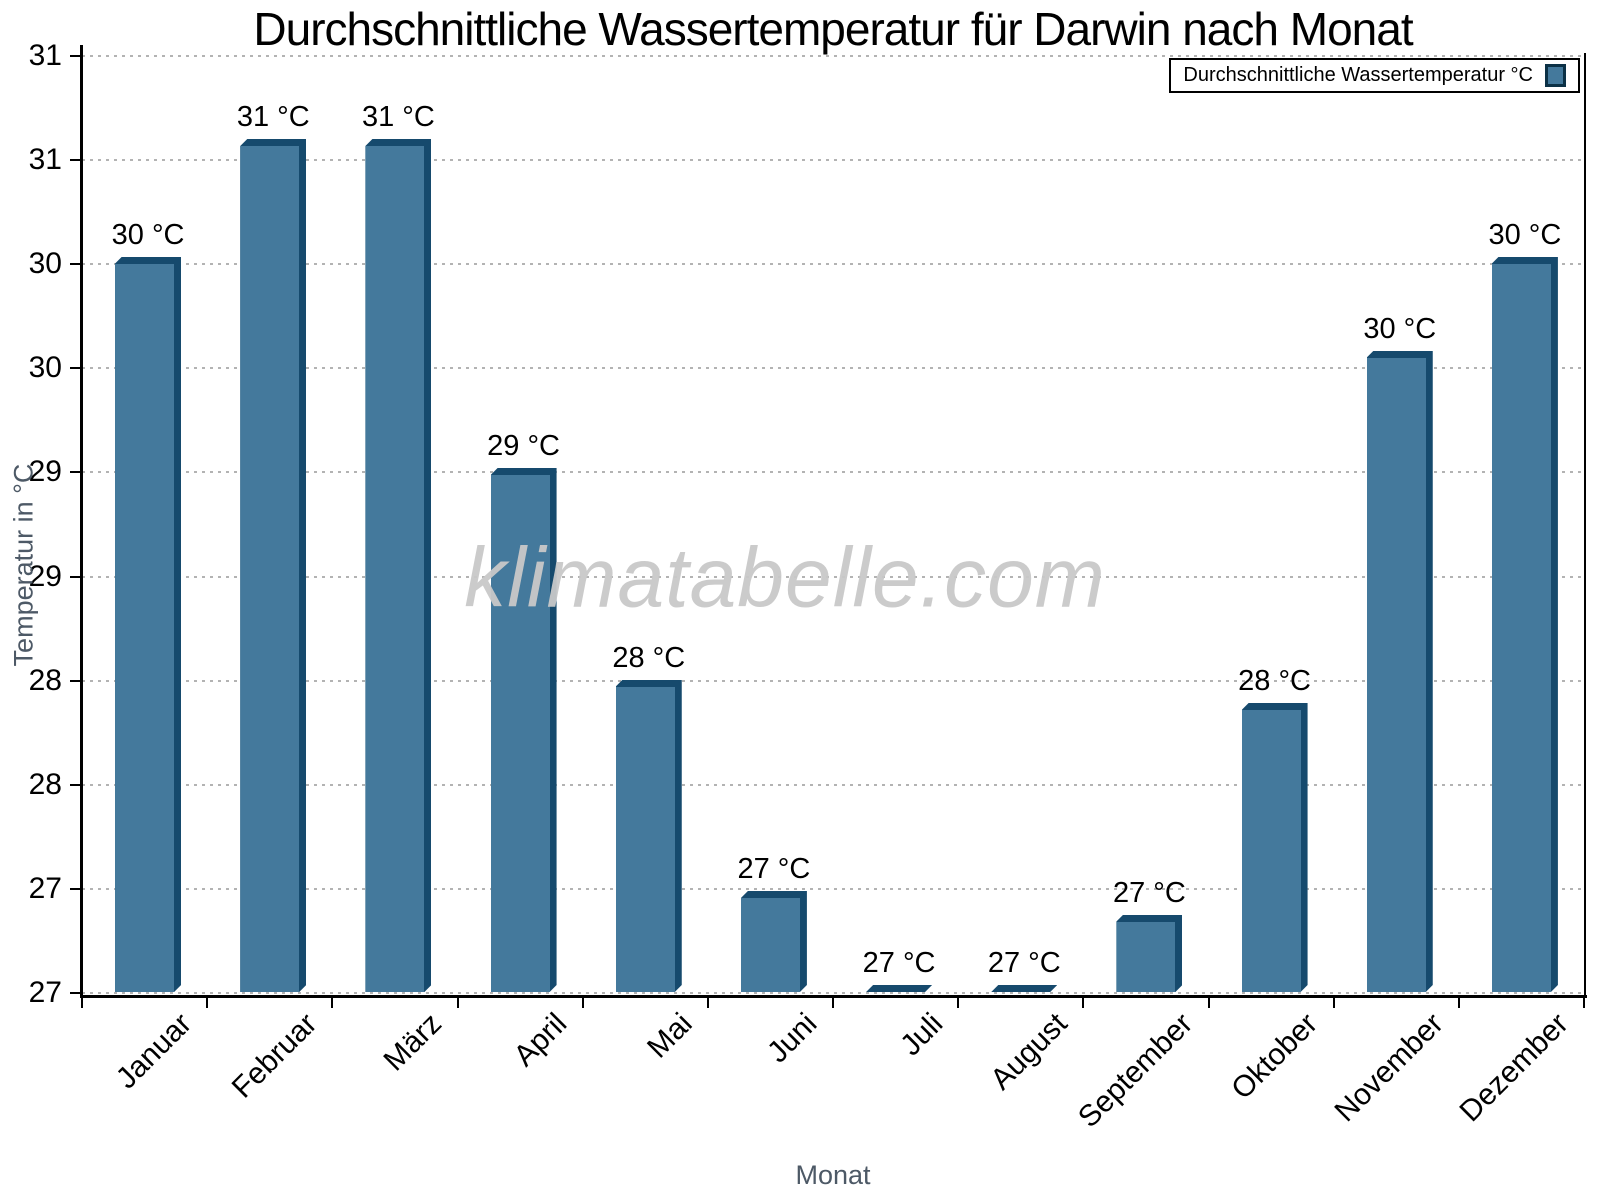 This screenshot has height=1200, width=1600. What do you see at coordinates (1358, 75) in the screenshot?
I see `legend-label: Durchschnittliche Wassertemperatur °C` at bounding box center [1358, 75].